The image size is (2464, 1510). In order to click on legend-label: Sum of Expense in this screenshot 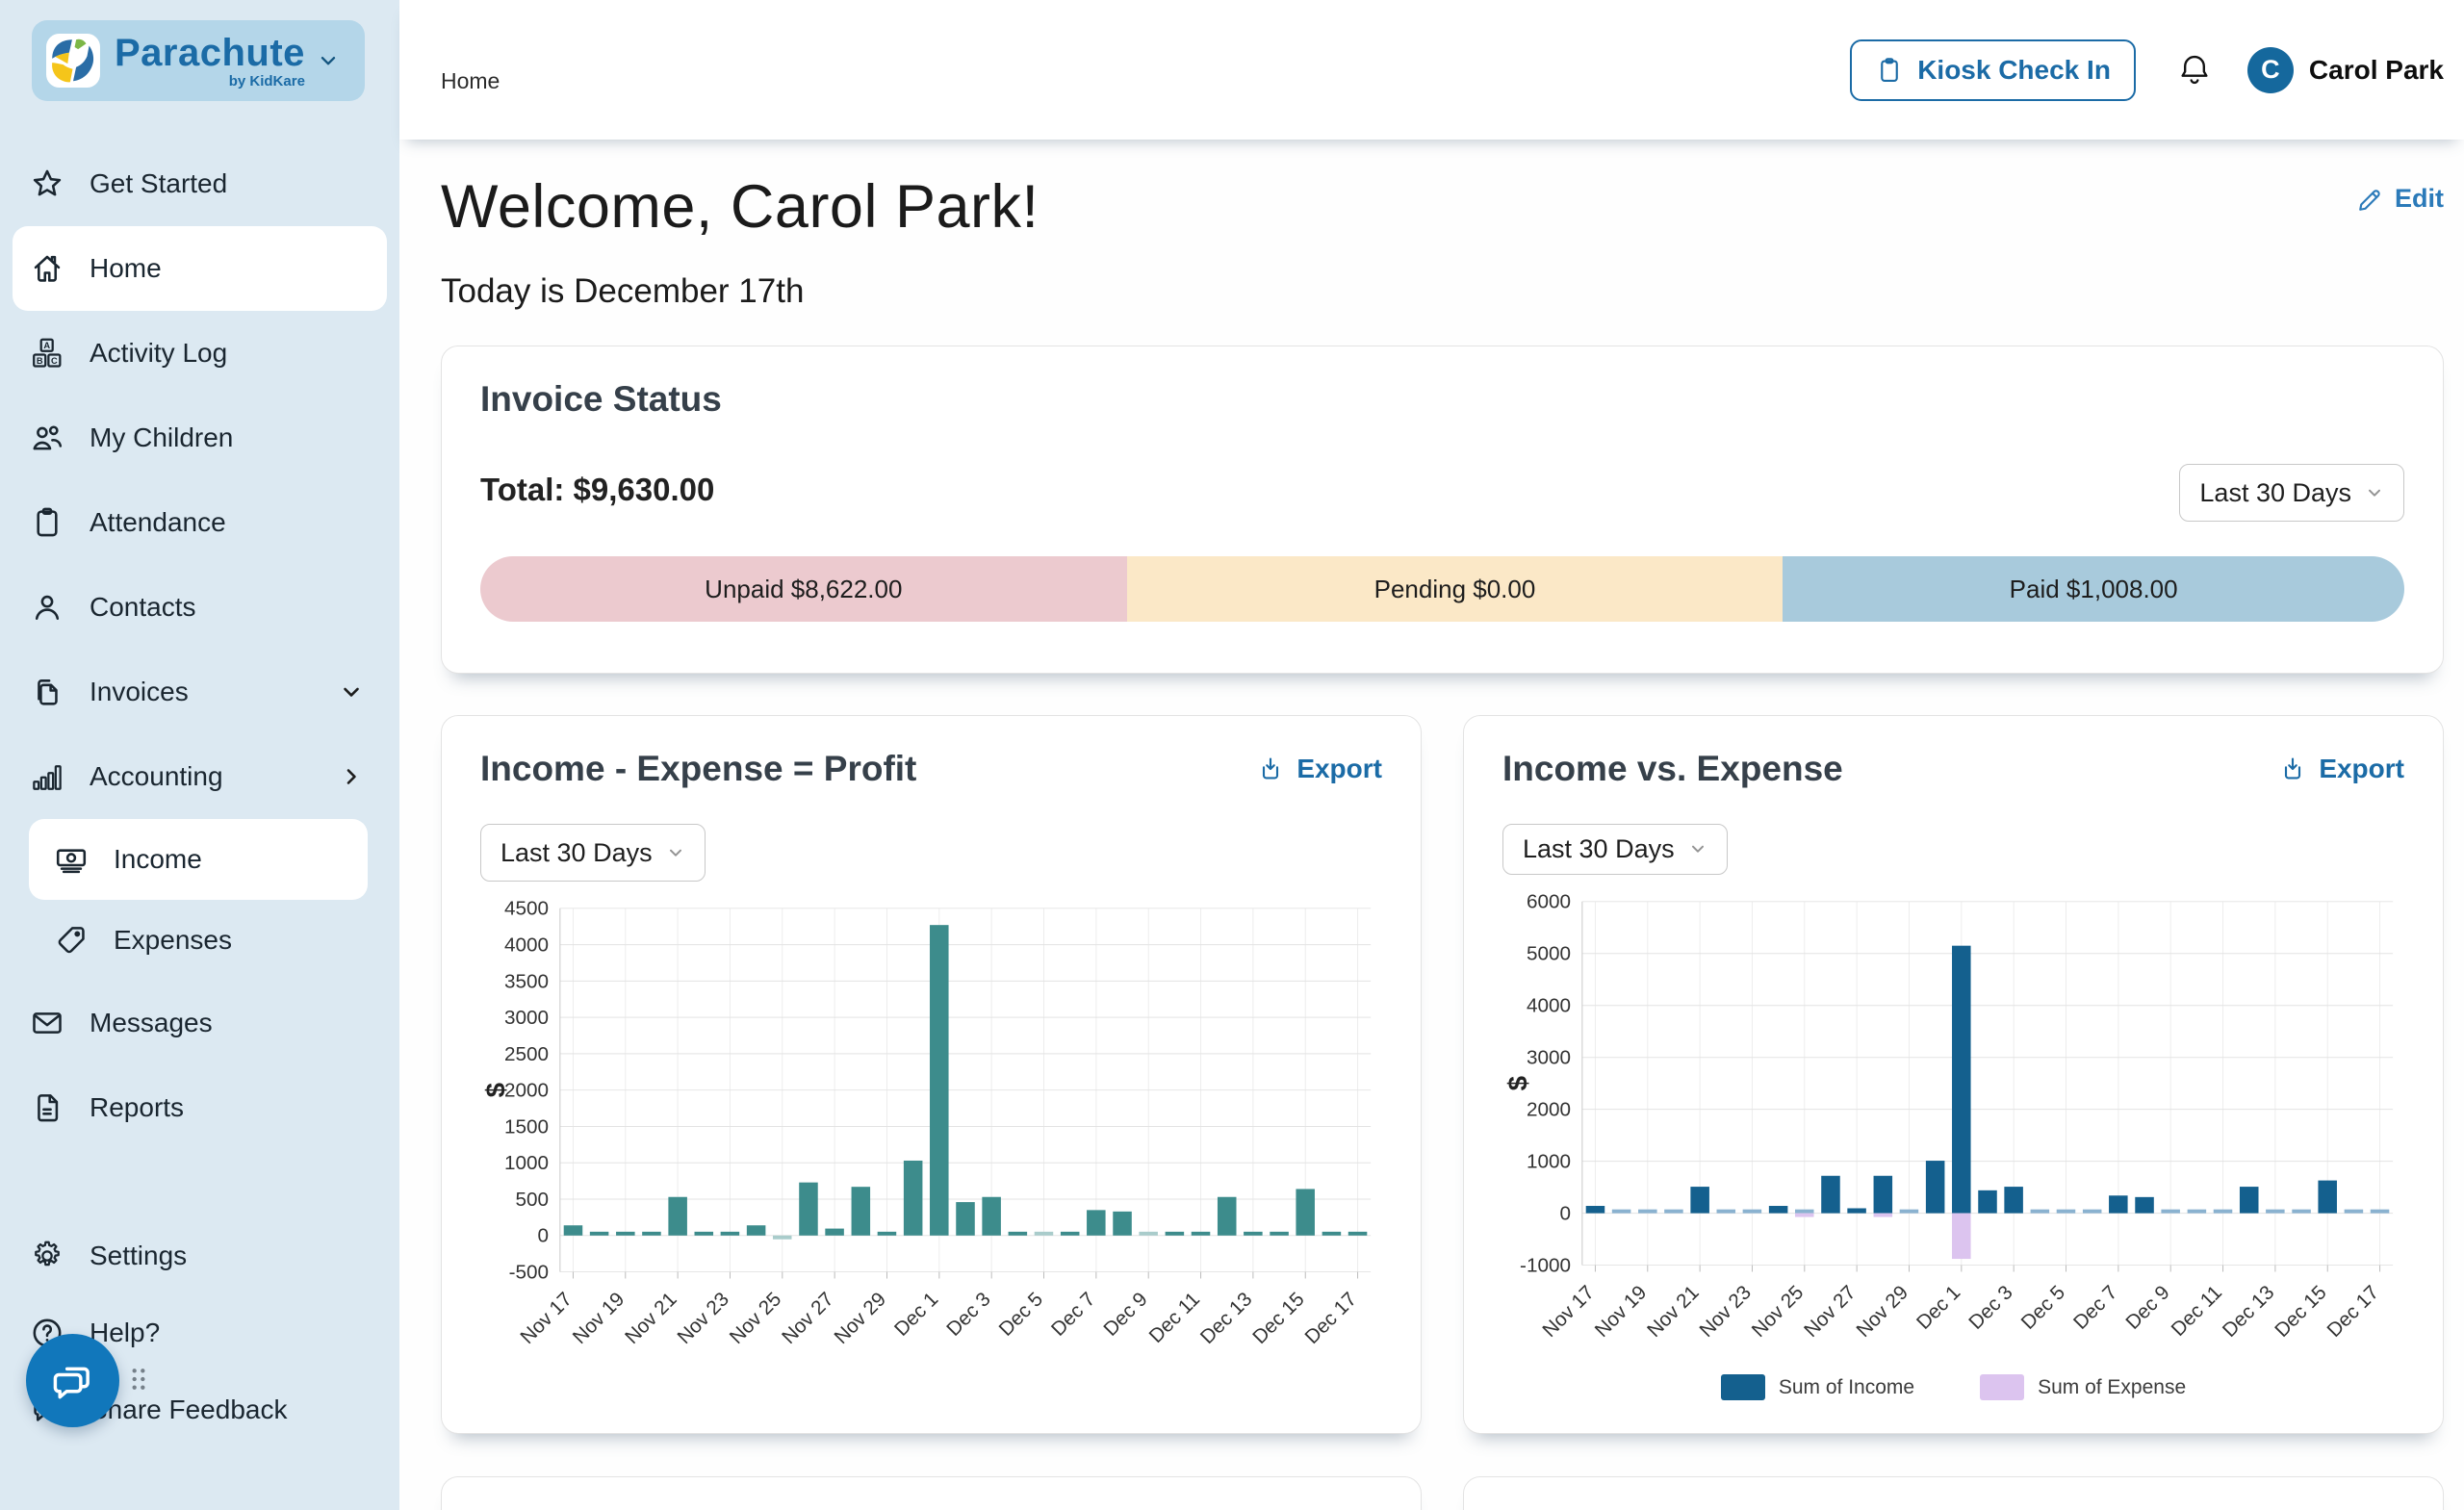, I will do `click(2112, 1386)`.